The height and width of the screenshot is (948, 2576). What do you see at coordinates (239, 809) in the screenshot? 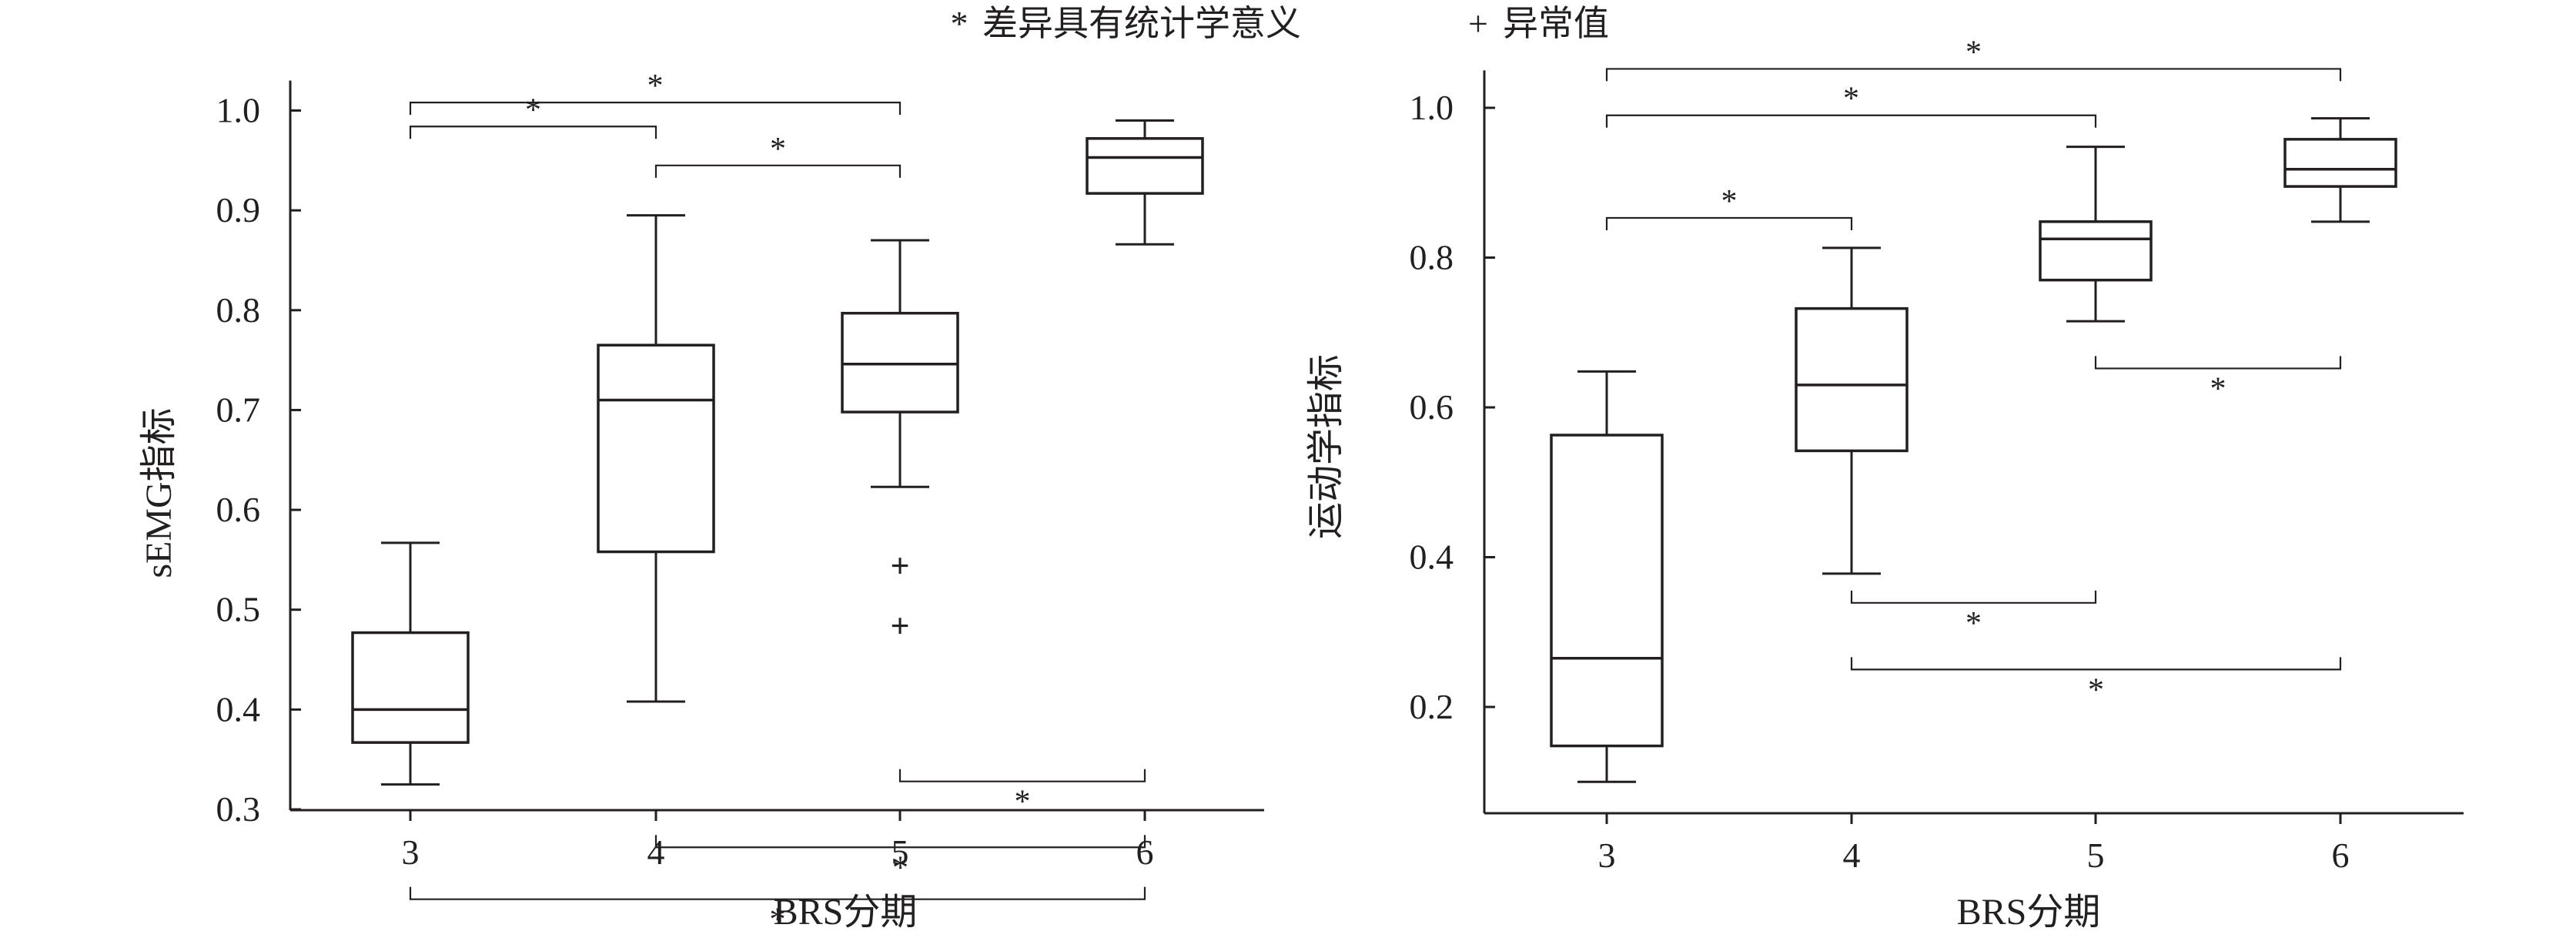
I see `y-tick-label: 0.3` at bounding box center [239, 809].